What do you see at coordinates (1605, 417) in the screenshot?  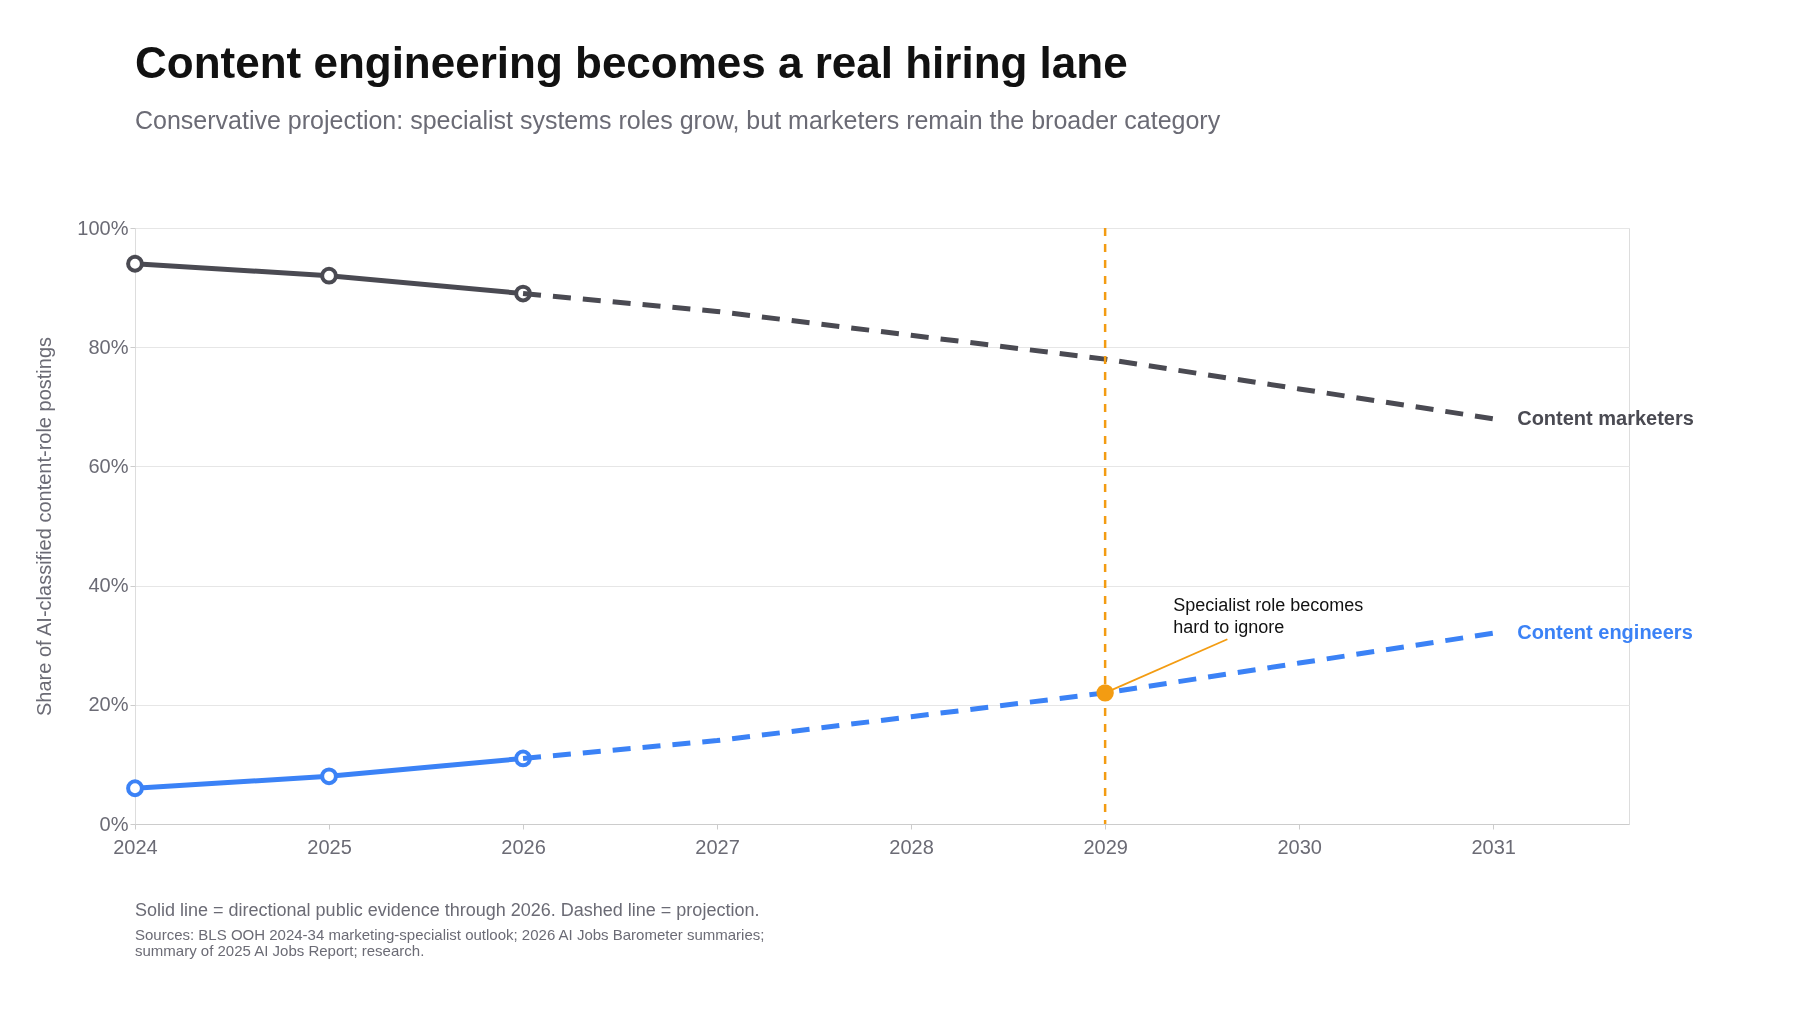 I see `series-label: Content marketers` at bounding box center [1605, 417].